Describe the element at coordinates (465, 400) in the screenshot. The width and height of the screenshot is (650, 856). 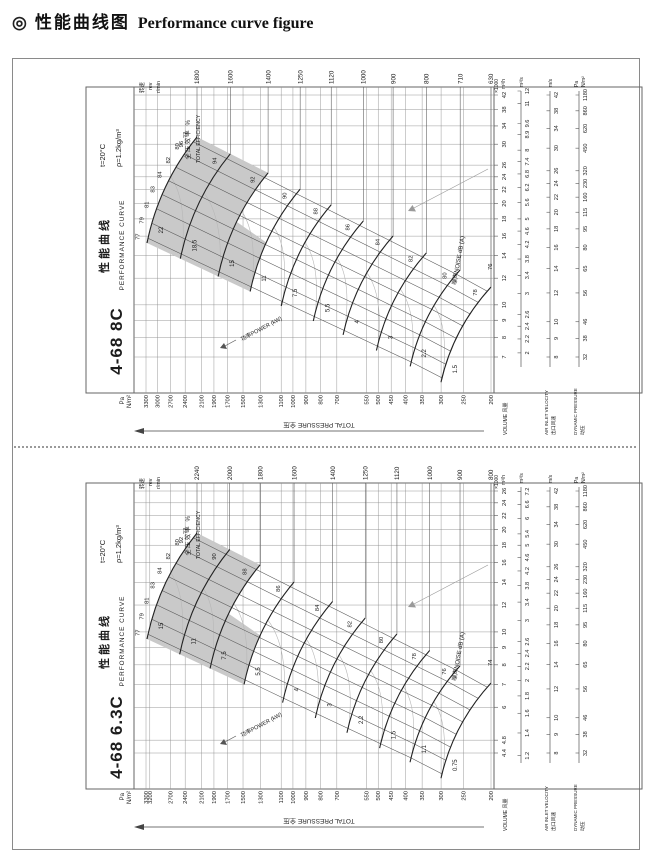
I see `pressure-tick-label: 250` at that location.